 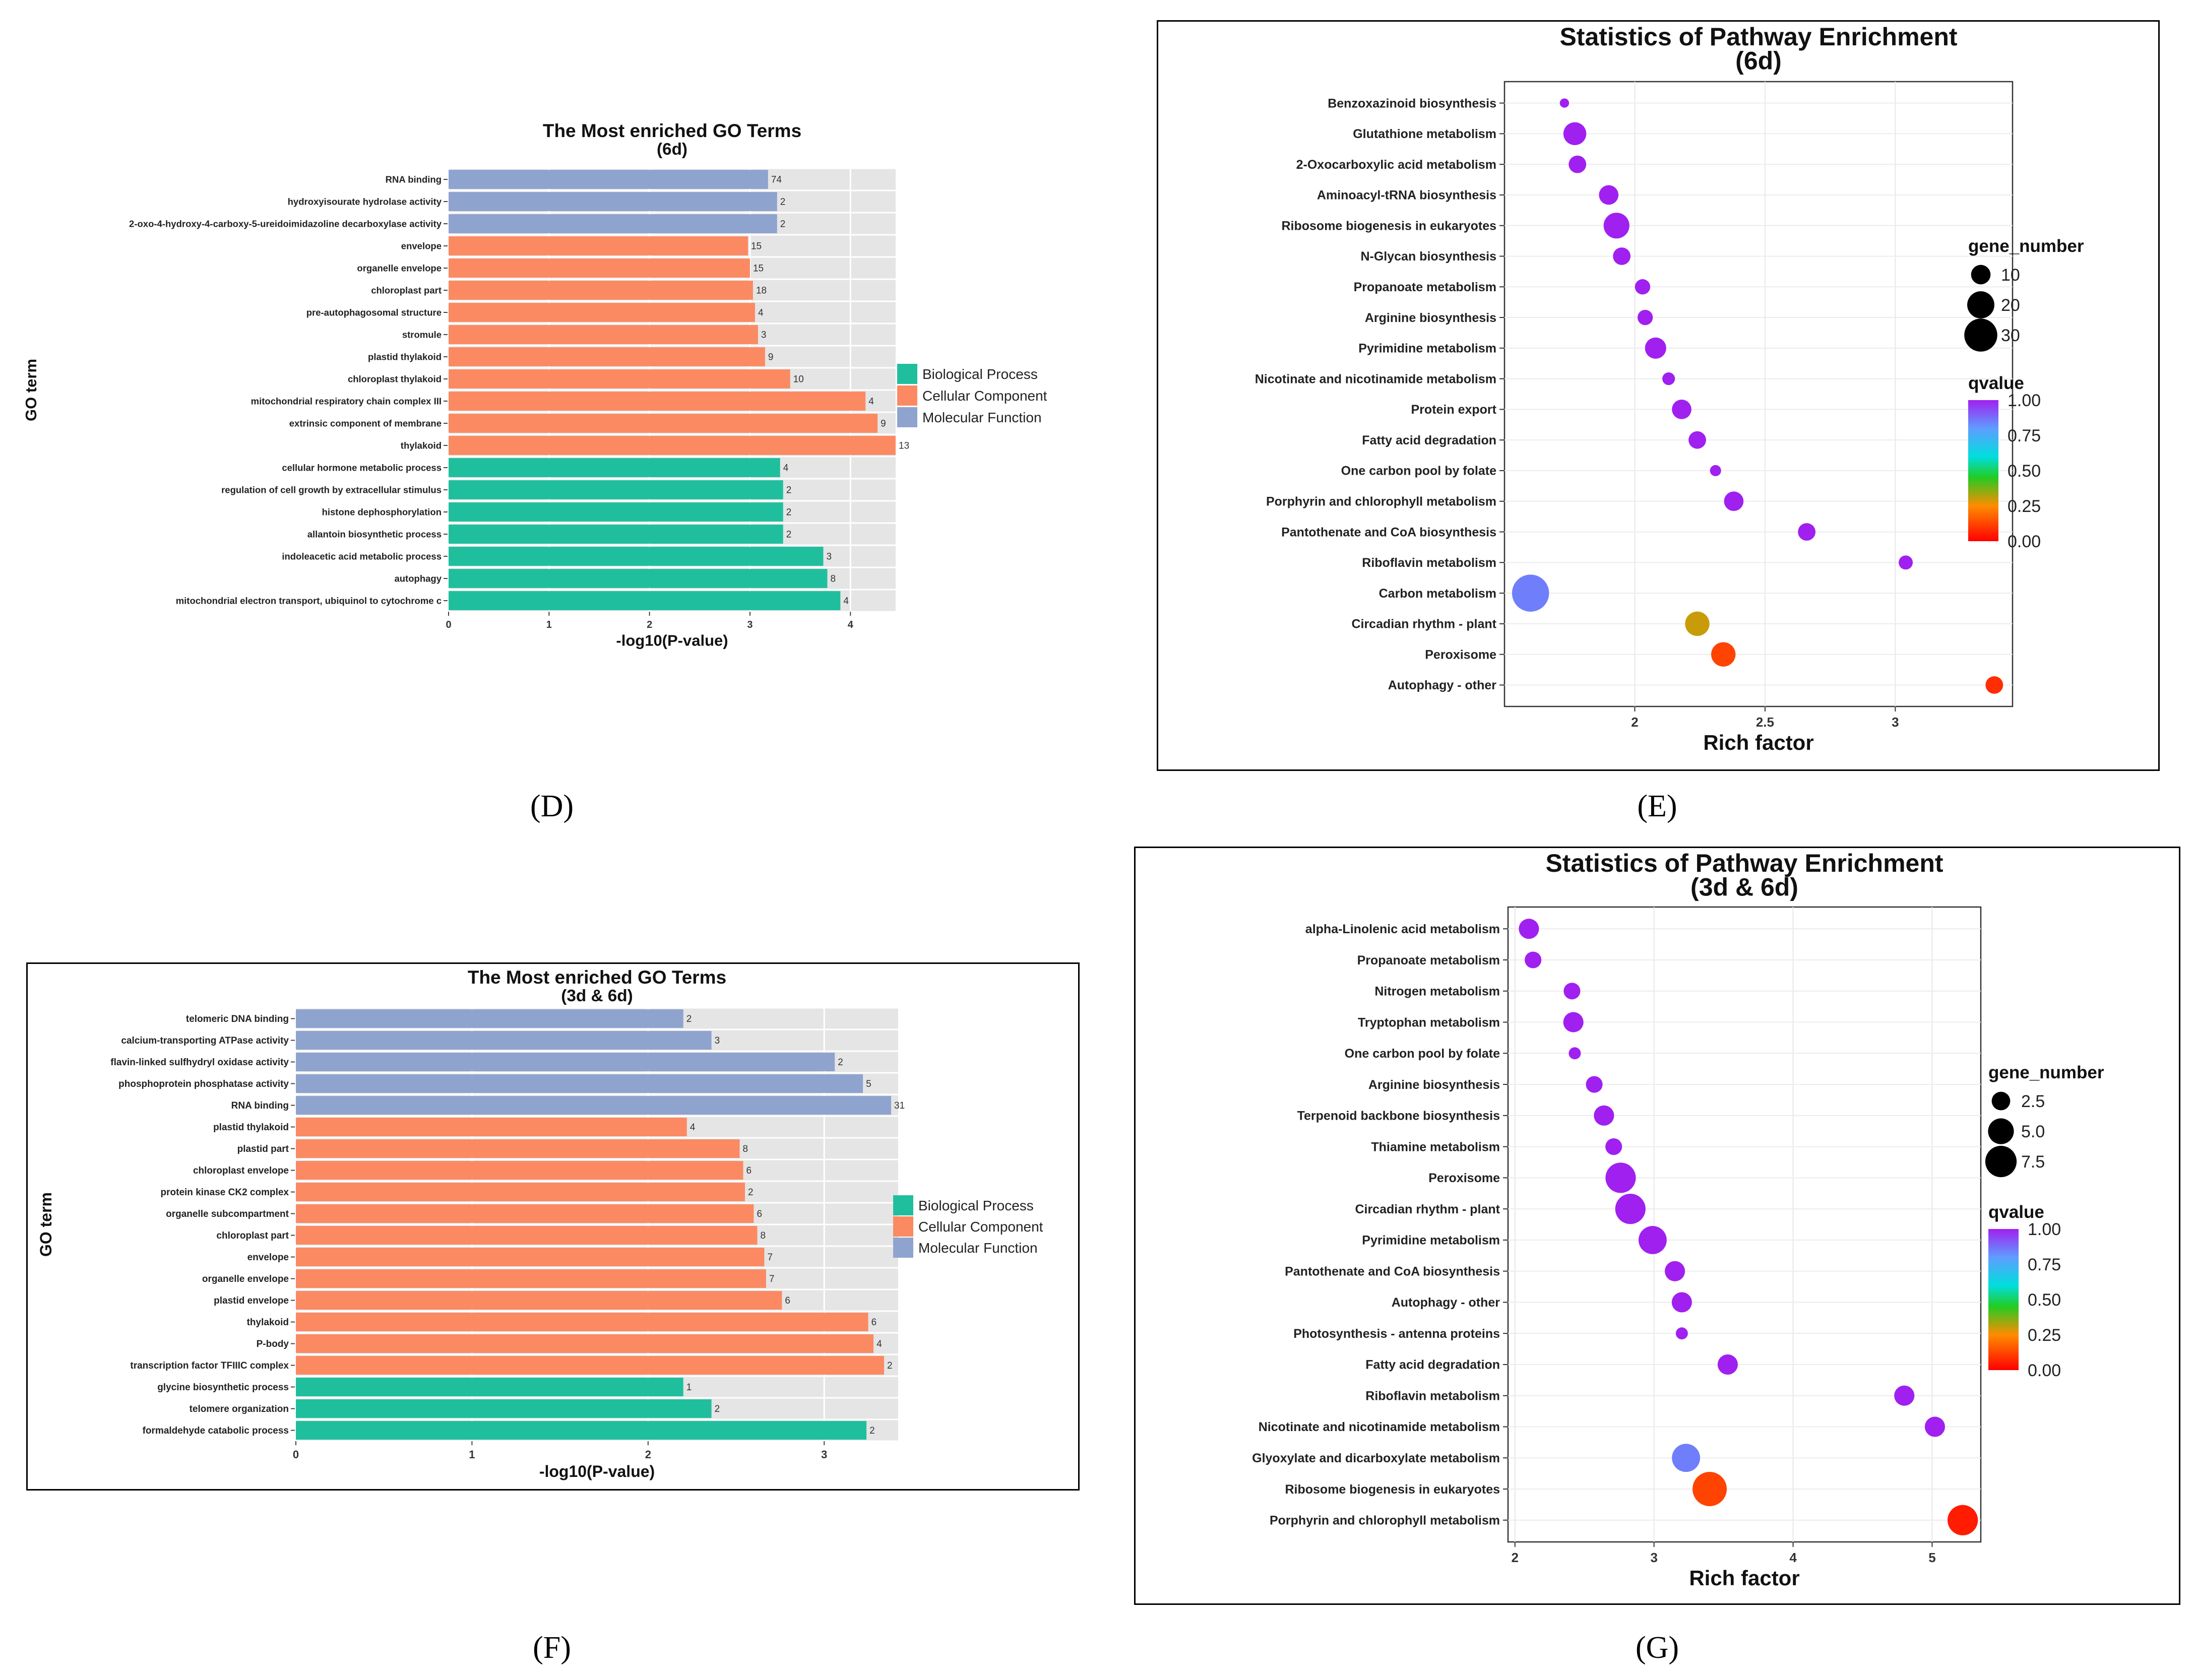 I want to click on bar-count-label: 10, so click(x=798, y=379).